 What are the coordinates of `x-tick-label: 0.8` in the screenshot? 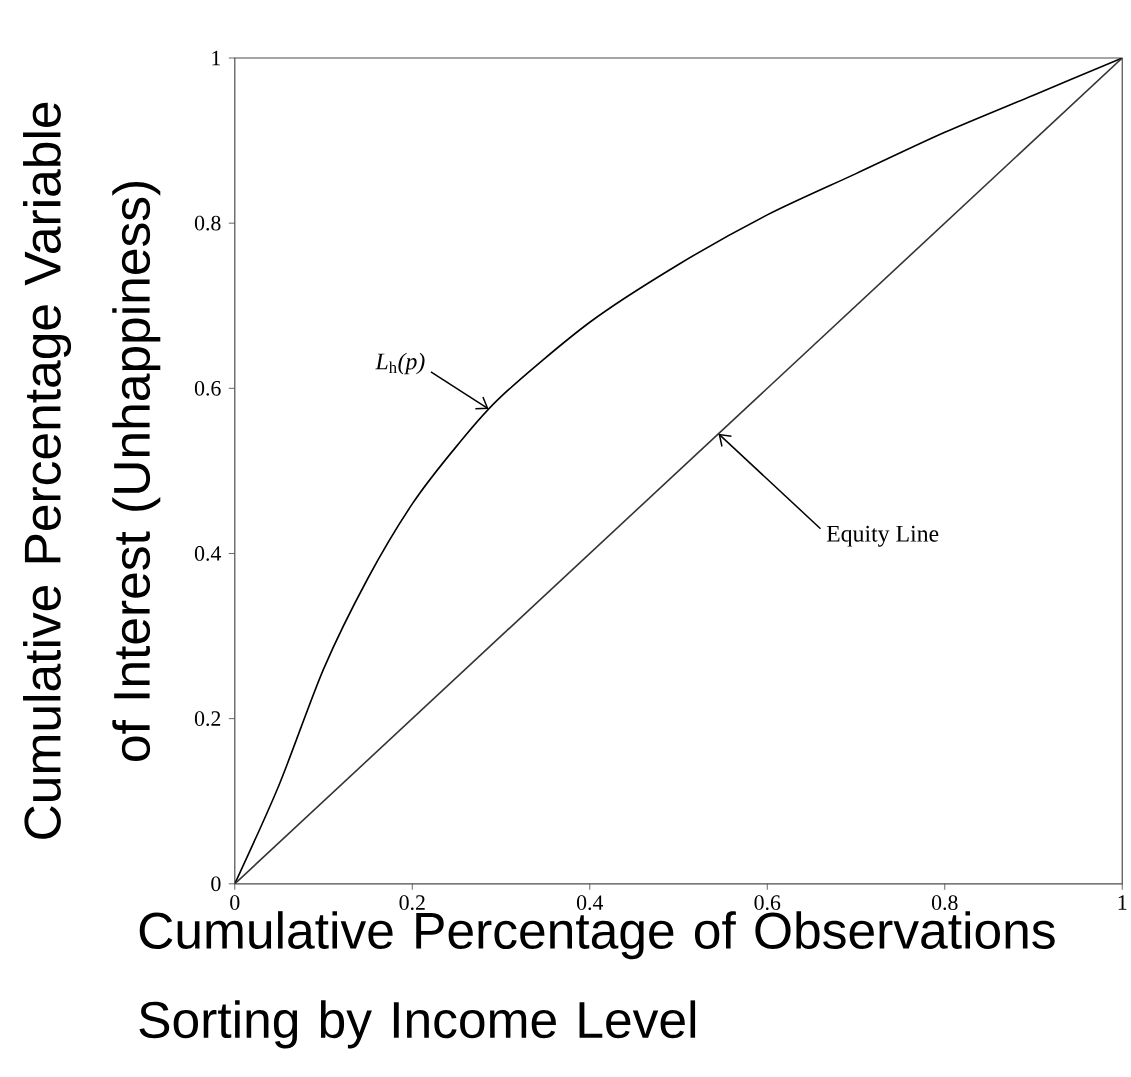 It's located at (944, 903).